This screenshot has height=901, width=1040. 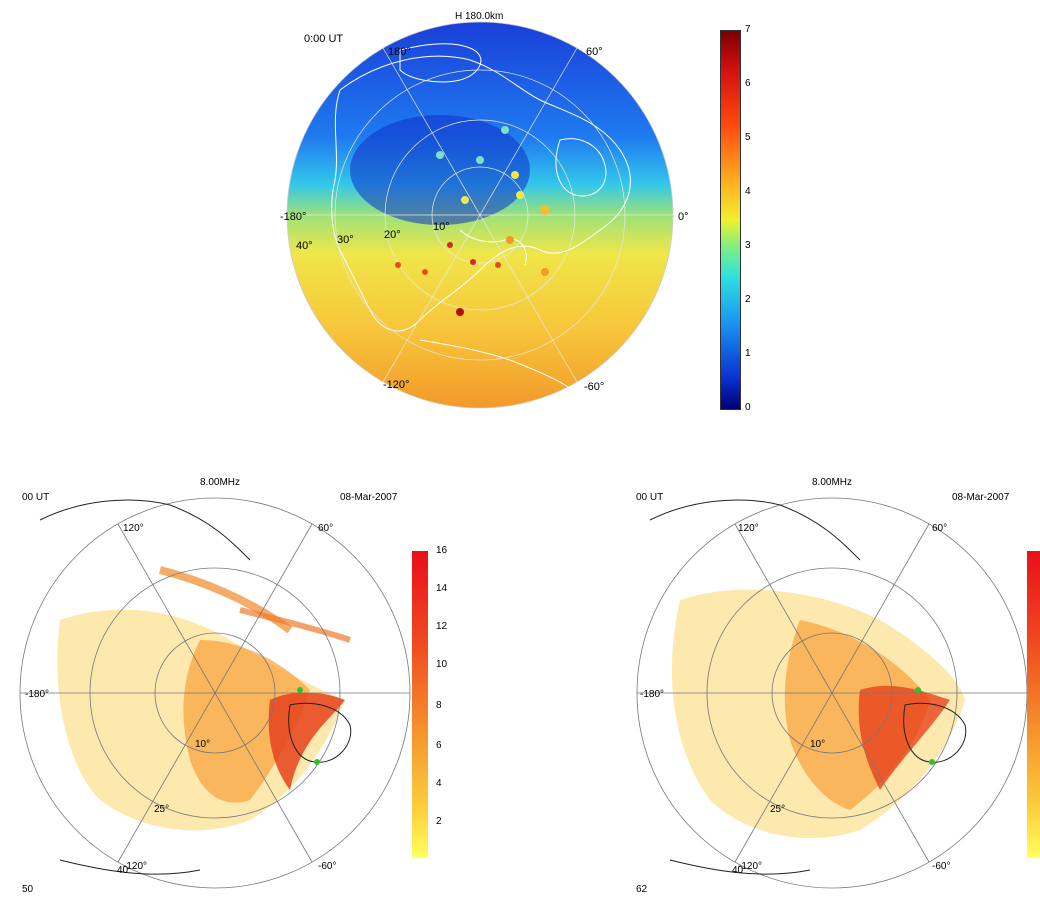 What do you see at coordinates (439, 783) in the screenshot?
I see `bl-cbar-tick-4: 4` at bounding box center [439, 783].